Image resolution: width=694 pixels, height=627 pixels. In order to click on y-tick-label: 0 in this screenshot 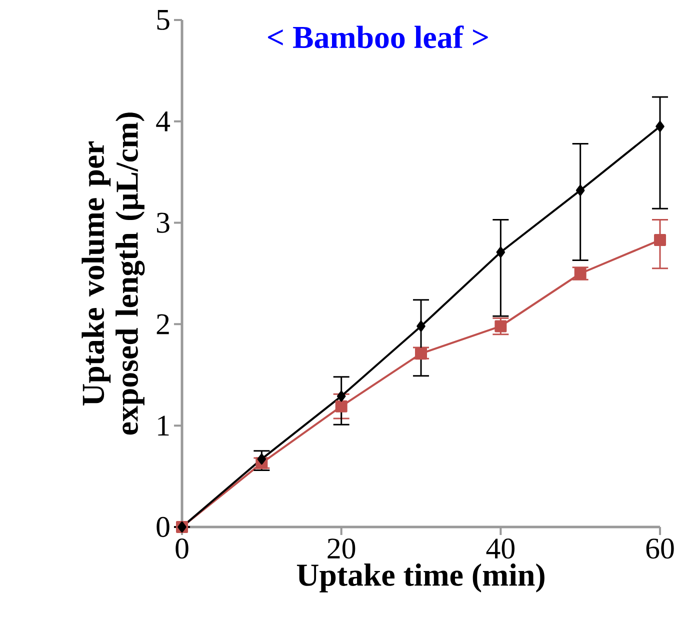, I will do `click(163, 527)`.